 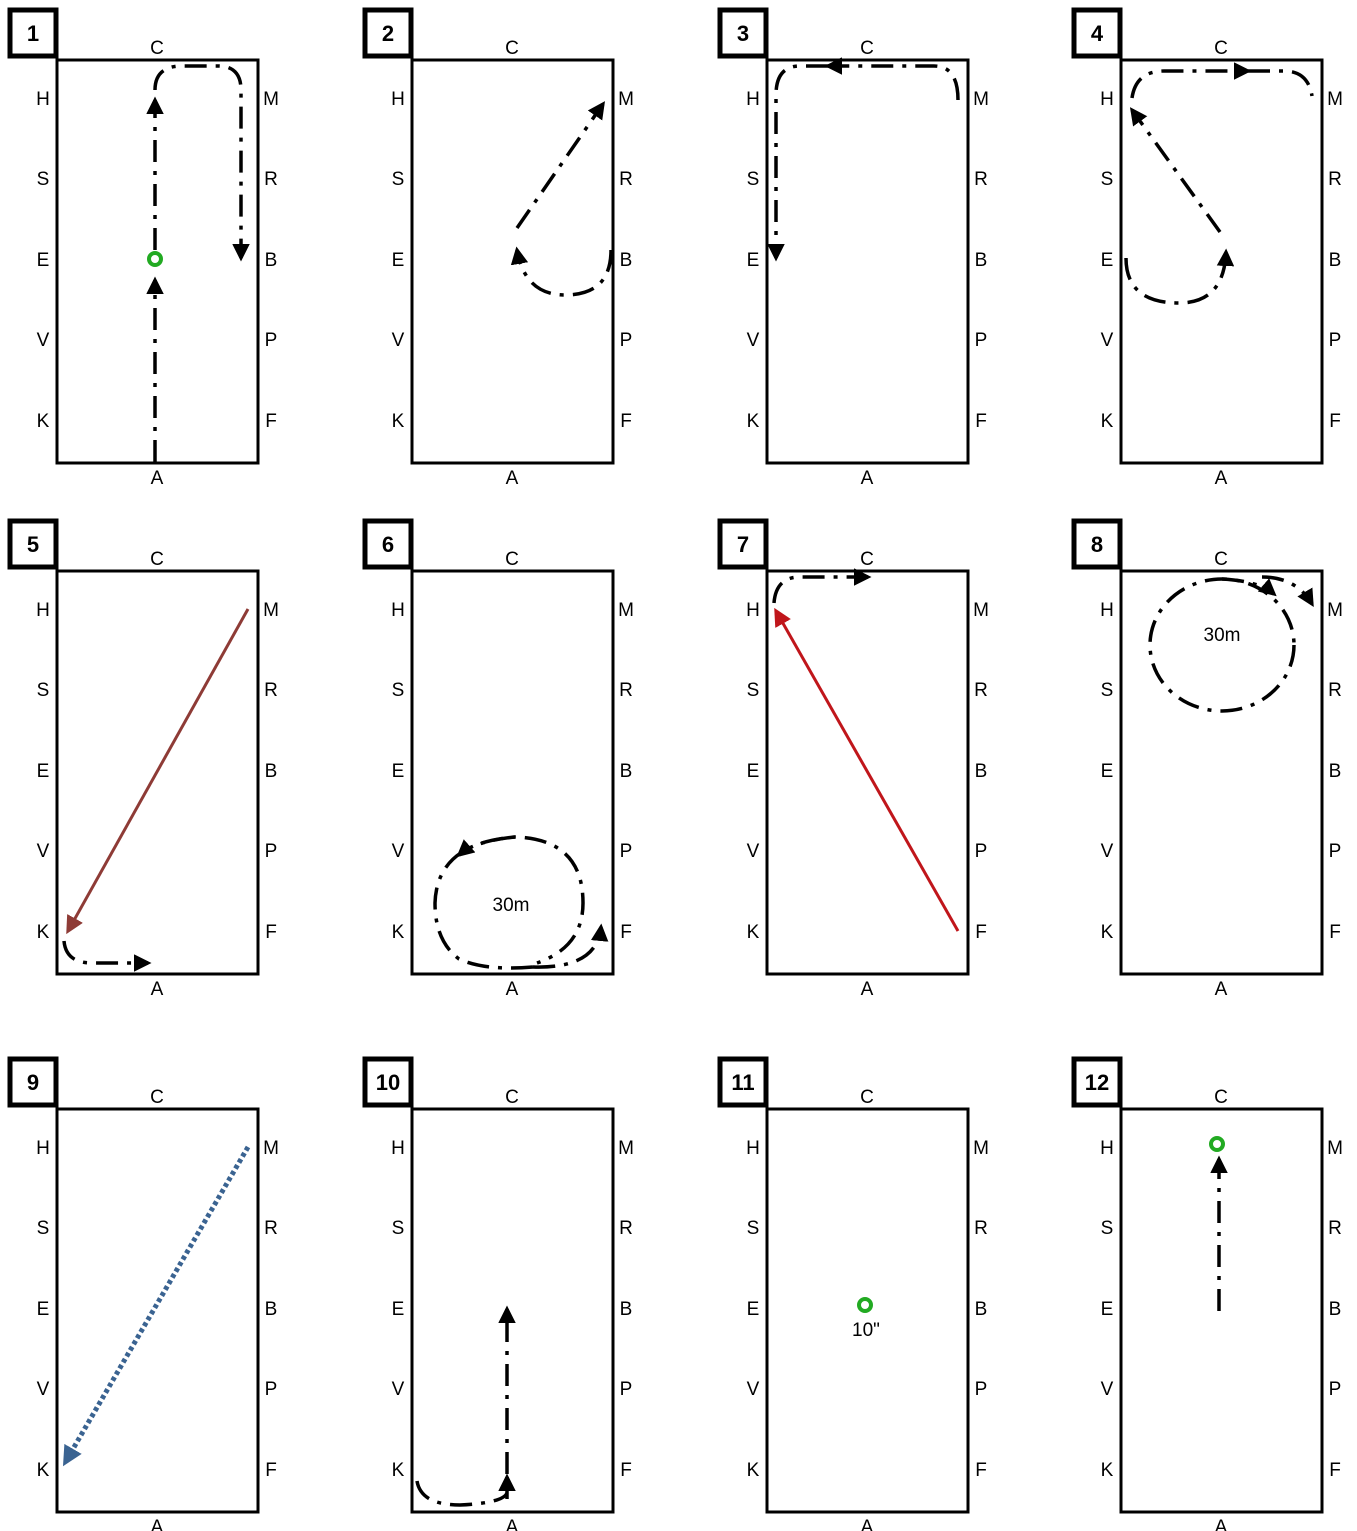 What do you see at coordinates (1207, 759) in the screenshot?
I see `panel-8: 8 C A H S E V K M R B P F 30m` at bounding box center [1207, 759].